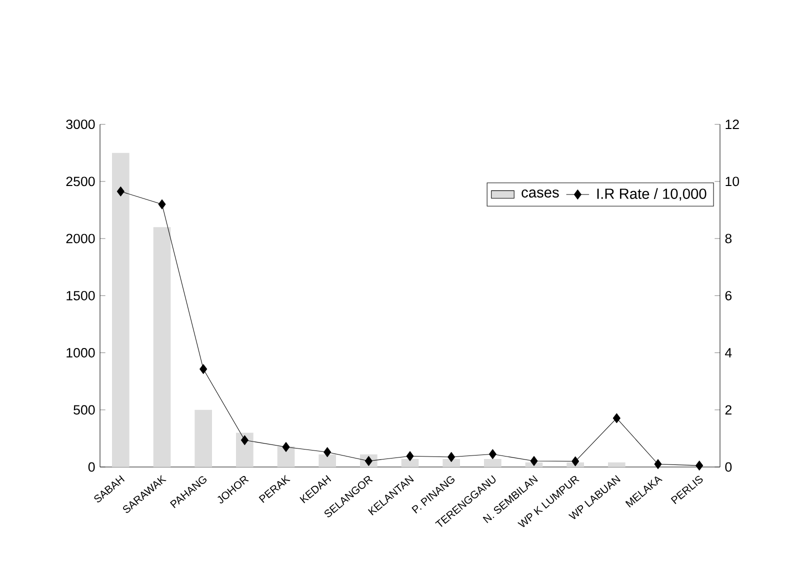  What do you see at coordinates (80, 353) in the screenshot?
I see `y-tick-label: 1000` at bounding box center [80, 353].